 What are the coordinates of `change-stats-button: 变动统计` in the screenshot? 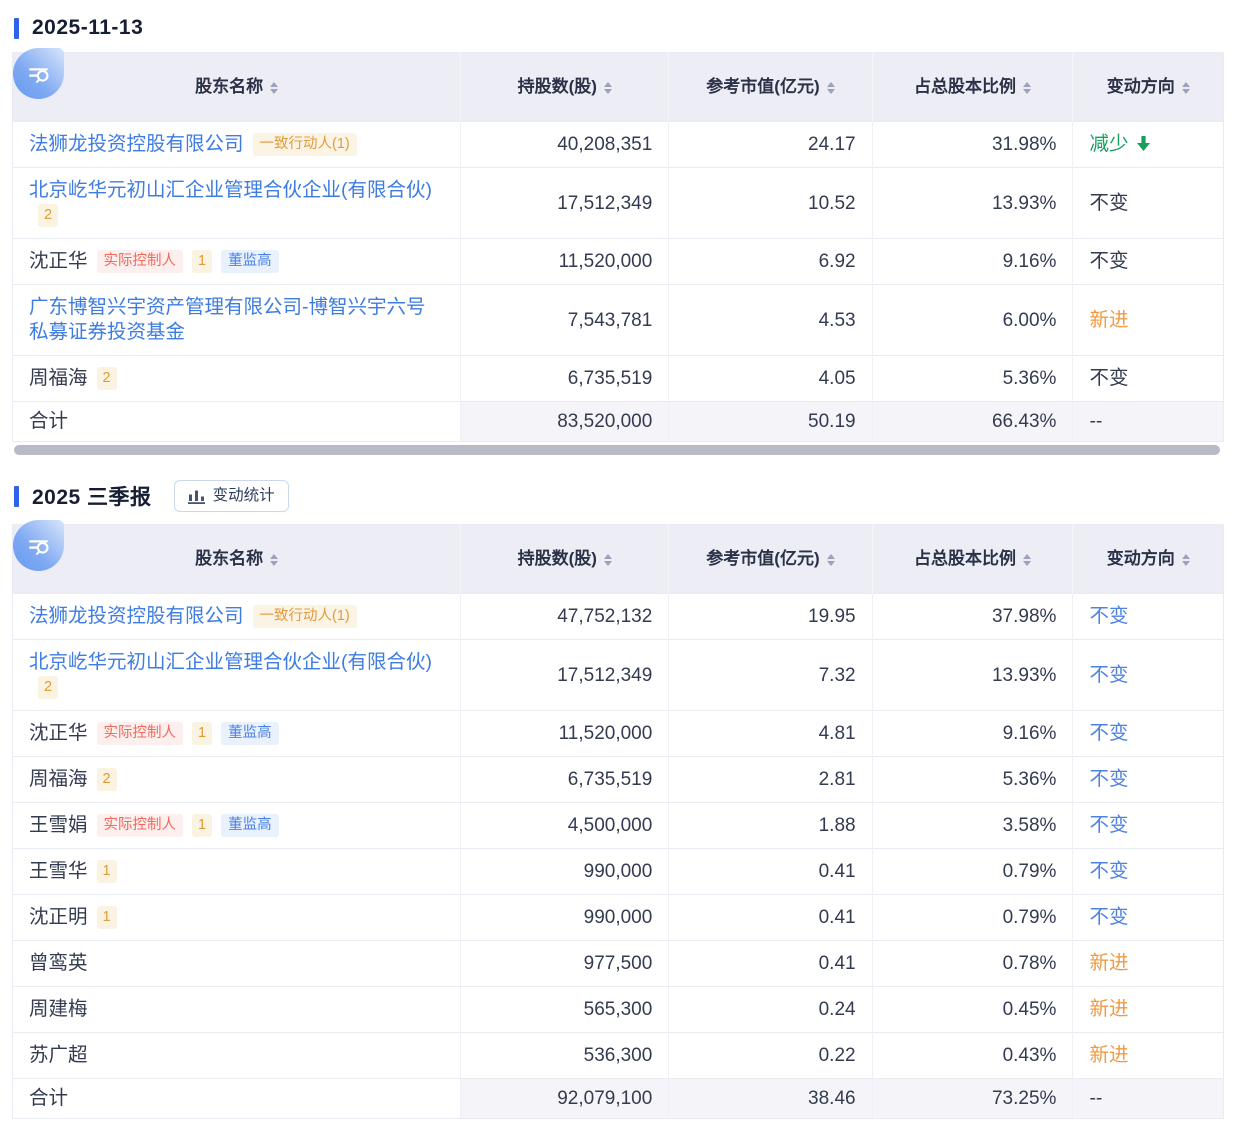 It's located at (231, 496).